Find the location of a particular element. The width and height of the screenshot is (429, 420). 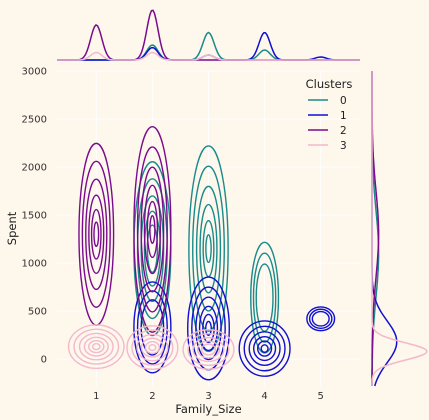

y-axis-ticks: 0 500 1000 1500 2000 2500 3000 is located at coordinates (34, 216).